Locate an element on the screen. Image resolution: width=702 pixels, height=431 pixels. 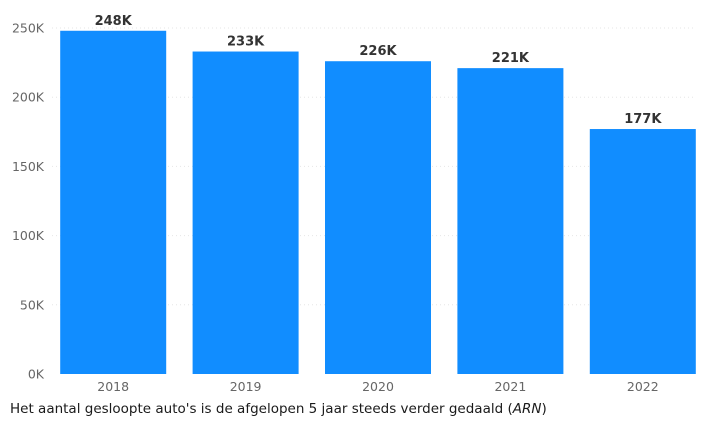
x-tick-label: 2020 is located at coordinates (378, 386).